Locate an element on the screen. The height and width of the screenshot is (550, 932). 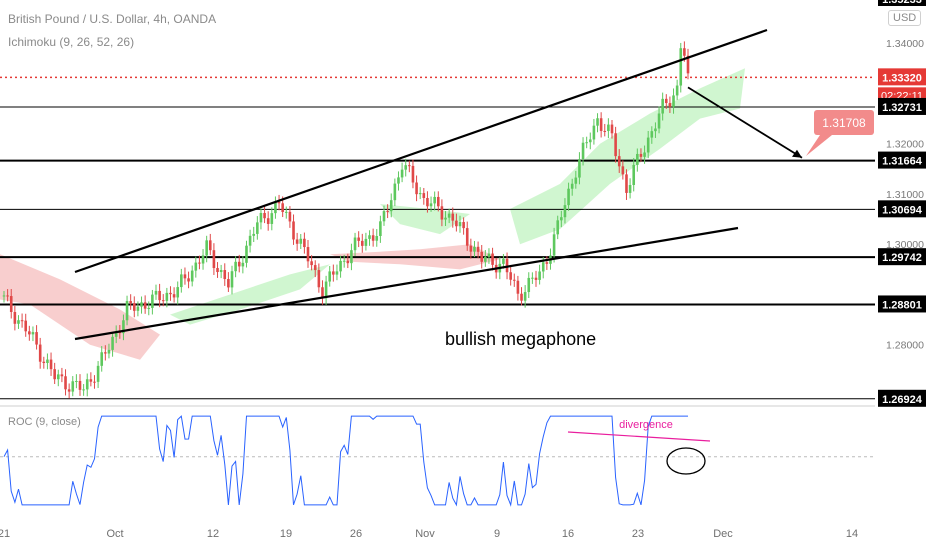
bullish-cloud is located at coordinates (250, 294).